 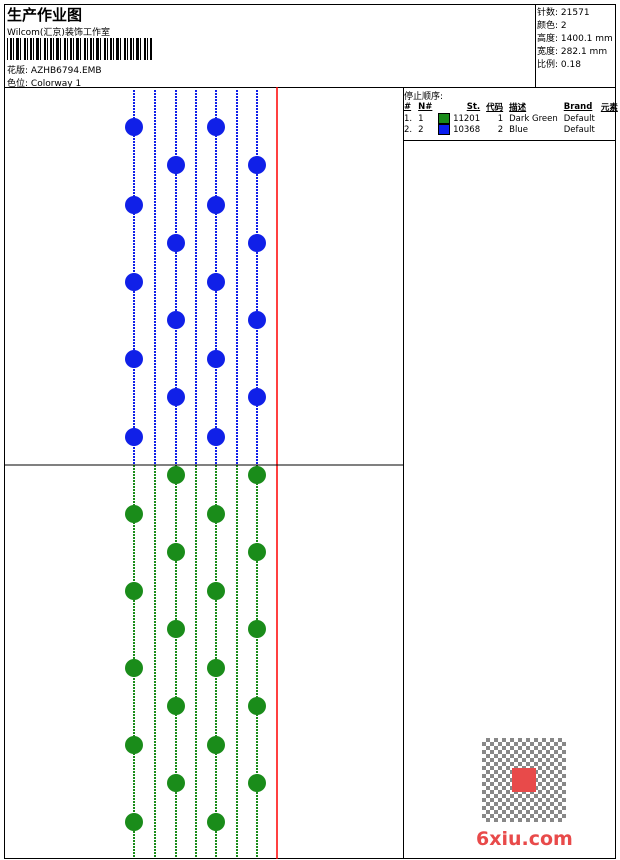 I want to click on colorway-value: Colorway 1, so click(x=56, y=84).